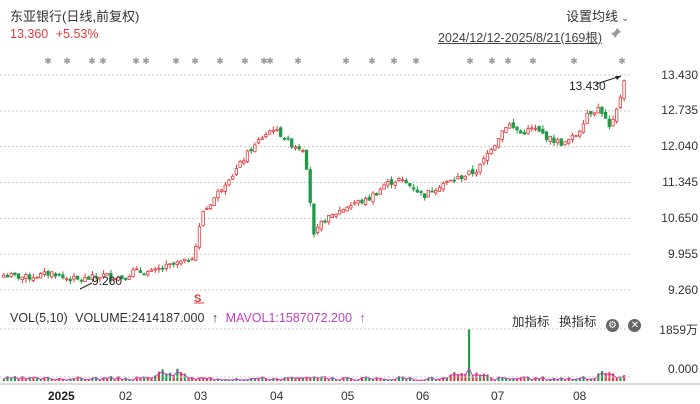 The image size is (700, 404). What do you see at coordinates (587, 86) in the screenshot?
I see `high-label: 13.430` at bounding box center [587, 86].